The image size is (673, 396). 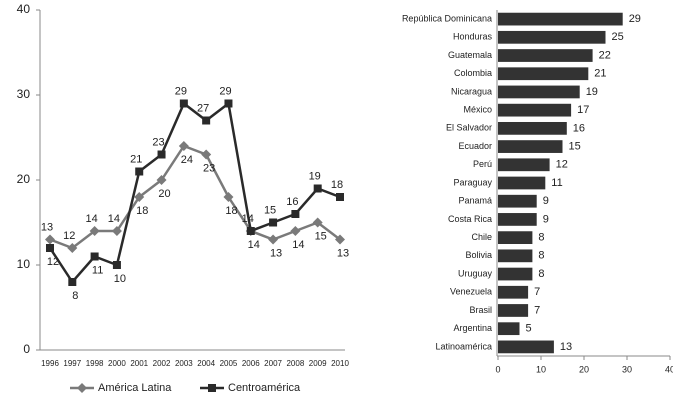 I want to click on x-tick-label: 2004, so click(x=206, y=363).